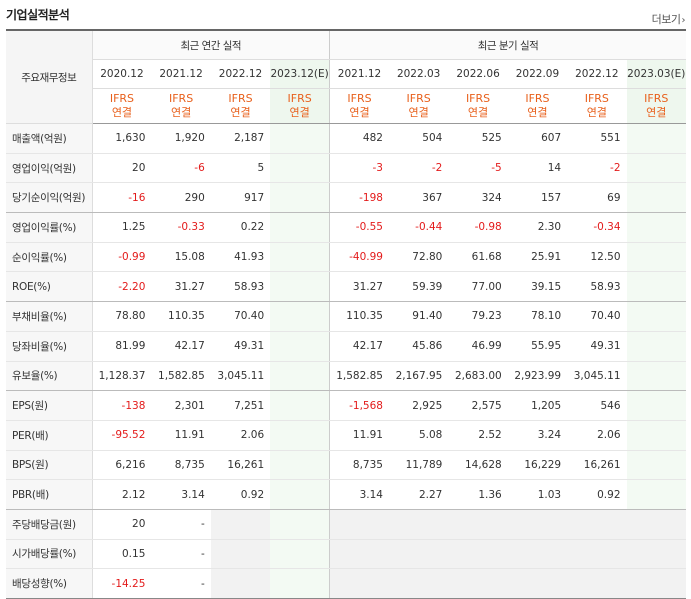 This screenshot has width=691, height=599. I want to click on chevron-right-icon: ›, so click(683, 20).